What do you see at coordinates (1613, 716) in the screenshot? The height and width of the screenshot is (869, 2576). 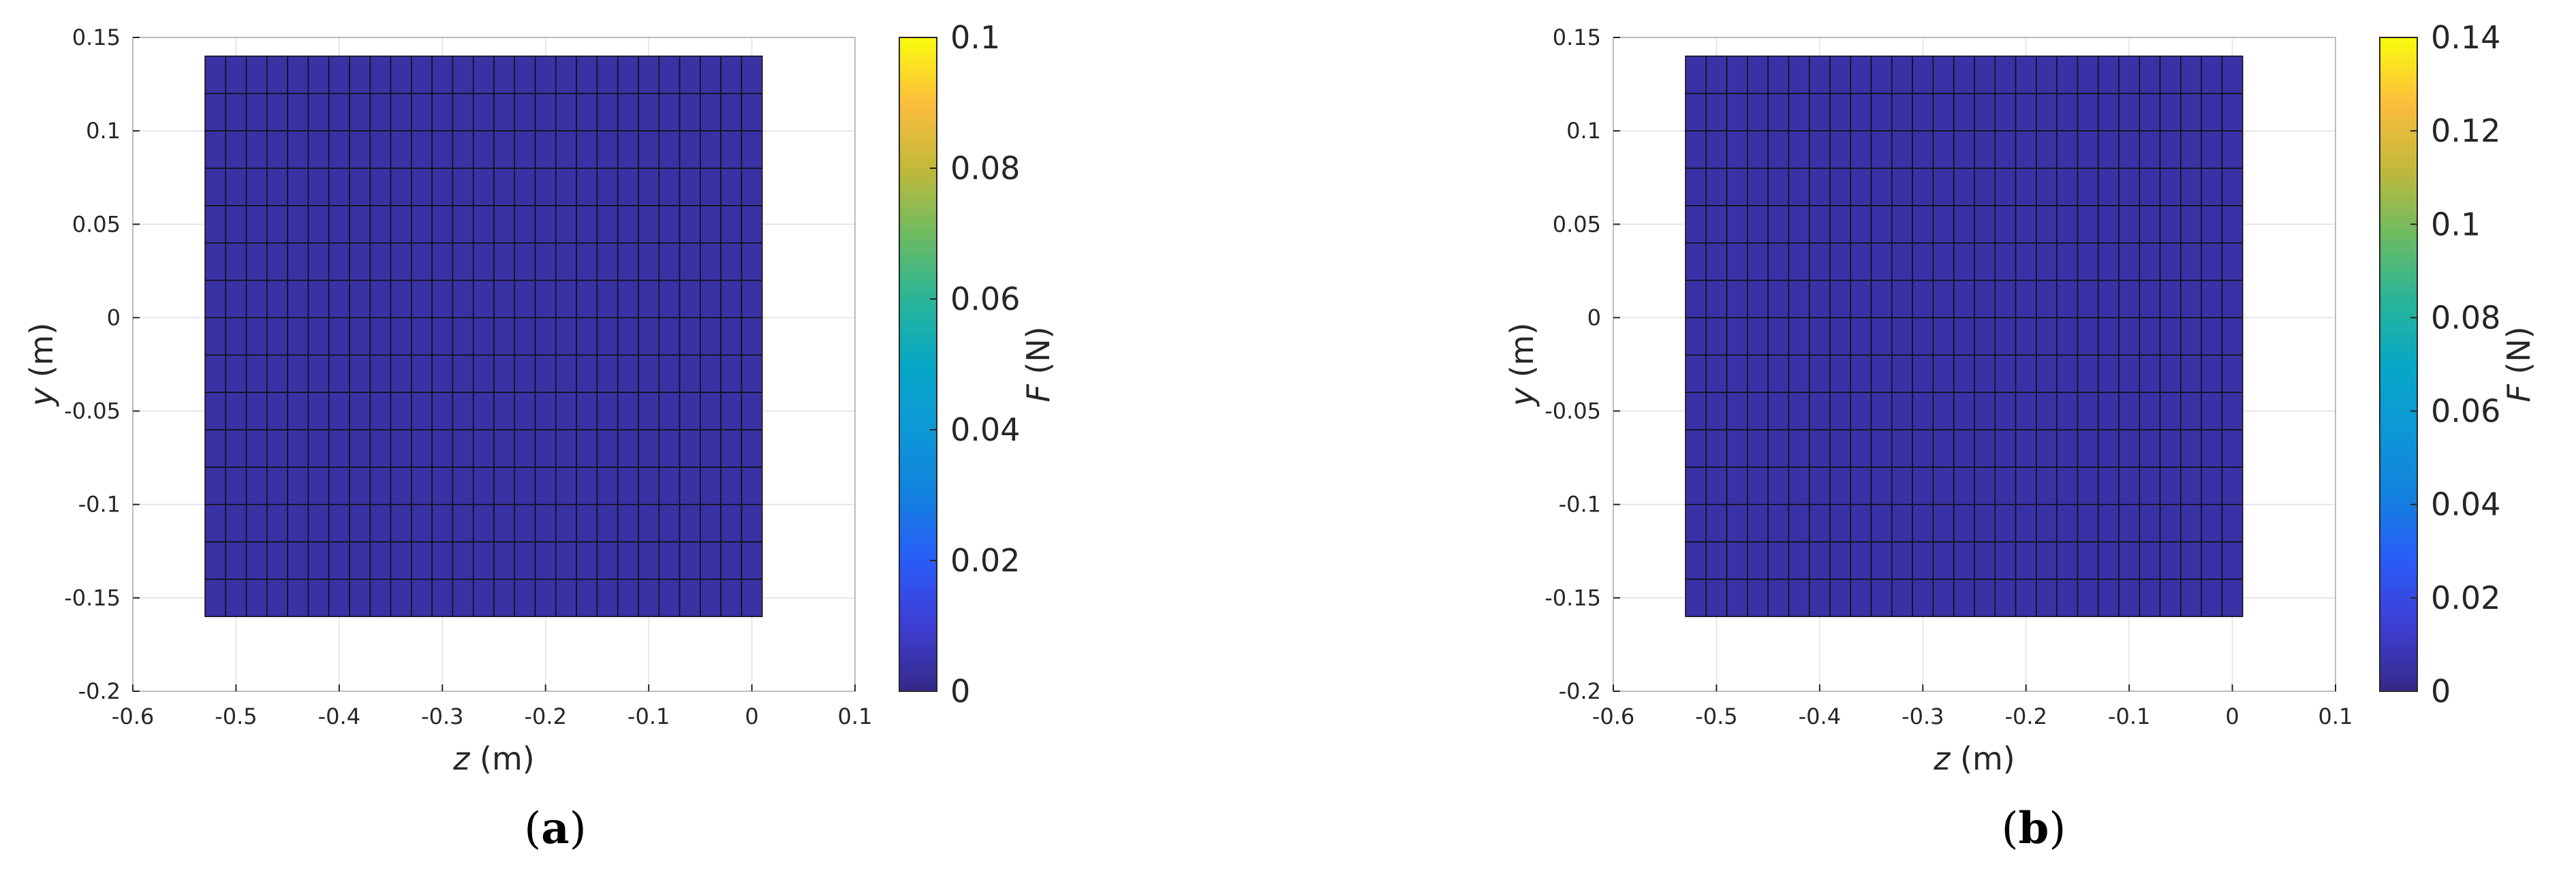 I see `x-tick-label: -0.6` at bounding box center [1613, 716].